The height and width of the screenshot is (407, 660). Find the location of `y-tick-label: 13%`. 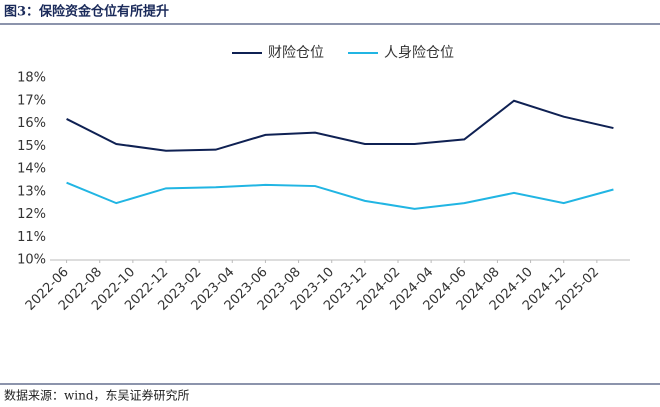

y-tick-label: 13% is located at coordinates (31, 191).